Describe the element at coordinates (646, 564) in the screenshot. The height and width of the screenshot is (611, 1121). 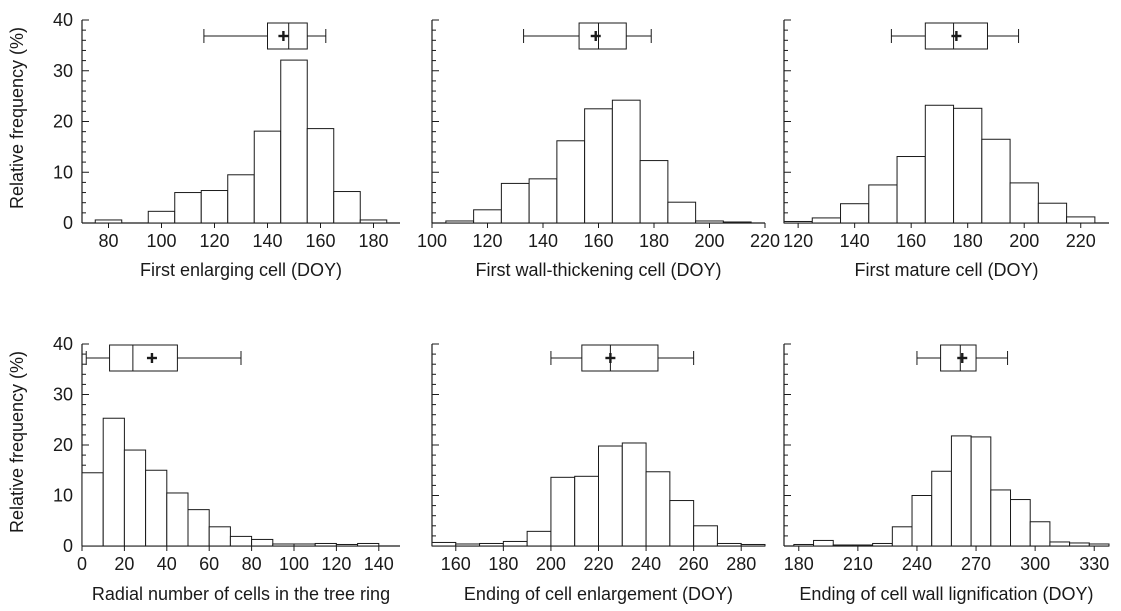
I see `x-tick-label: 240` at that location.